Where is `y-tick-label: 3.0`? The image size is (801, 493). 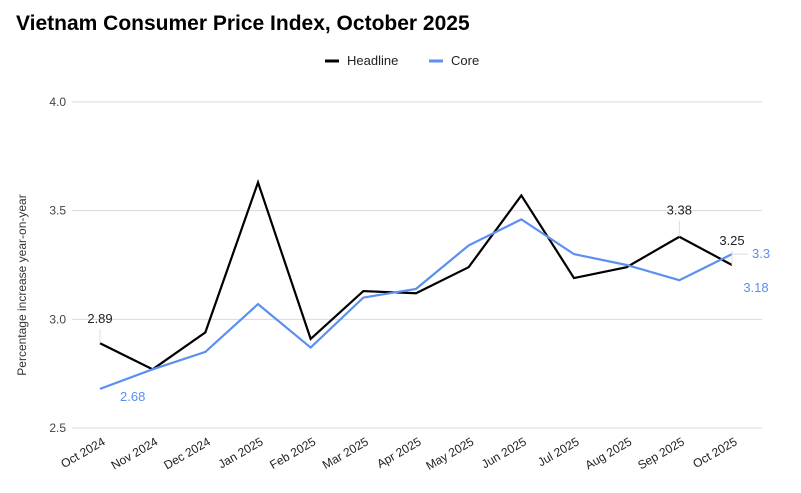 y-tick-label: 3.0 is located at coordinates (57, 319).